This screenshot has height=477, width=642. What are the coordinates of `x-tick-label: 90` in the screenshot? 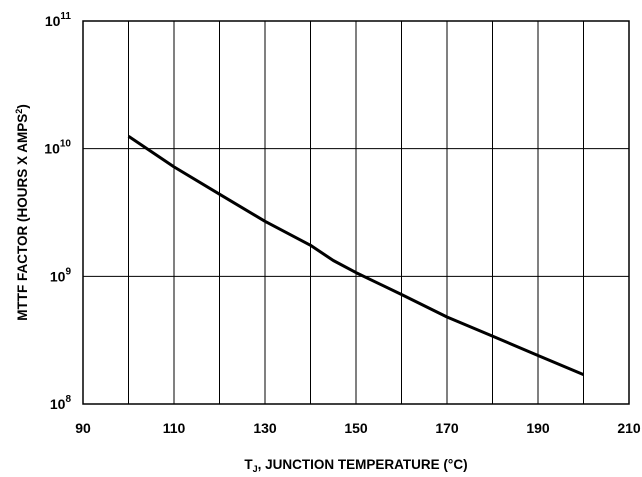 It's located at (83, 428).